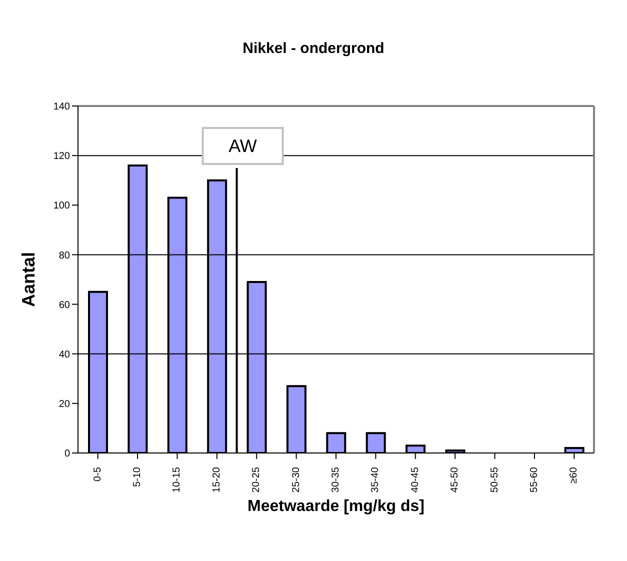  I want to click on y-tick-label: 60, so click(64, 305).